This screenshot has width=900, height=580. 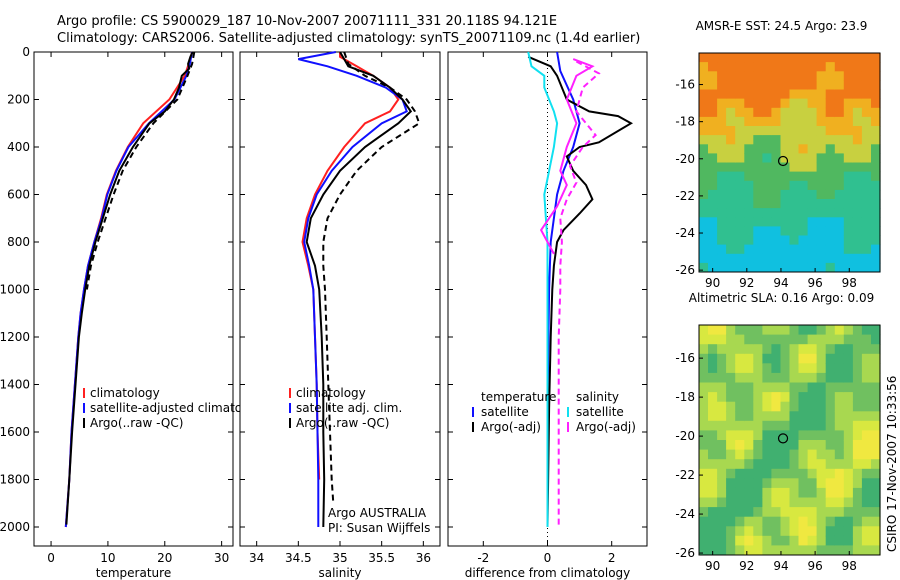 What do you see at coordinates (685, 85) in the screenshot?
I see `y-tick-label: -16` at bounding box center [685, 85].